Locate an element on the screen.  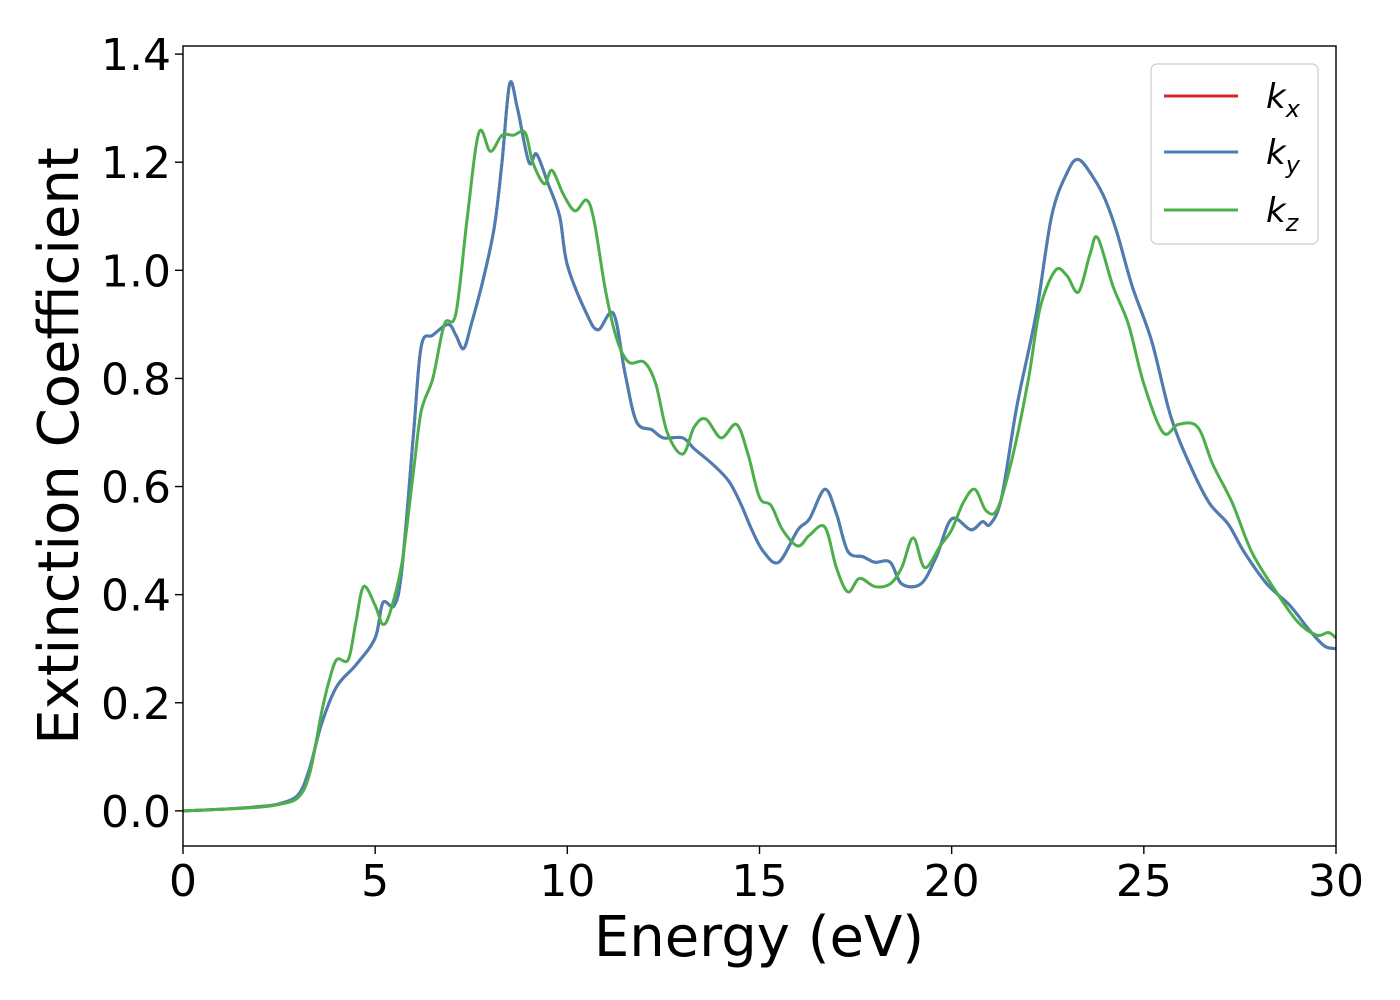
y-tick-label: 0.2 is located at coordinates (136, 704).